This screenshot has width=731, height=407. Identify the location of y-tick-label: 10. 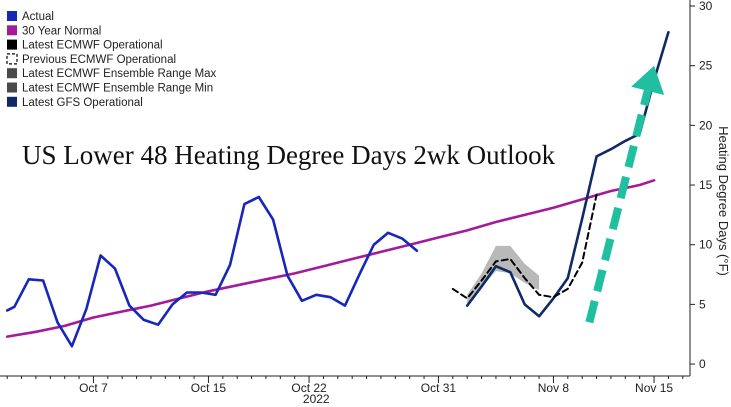
(706, 245).